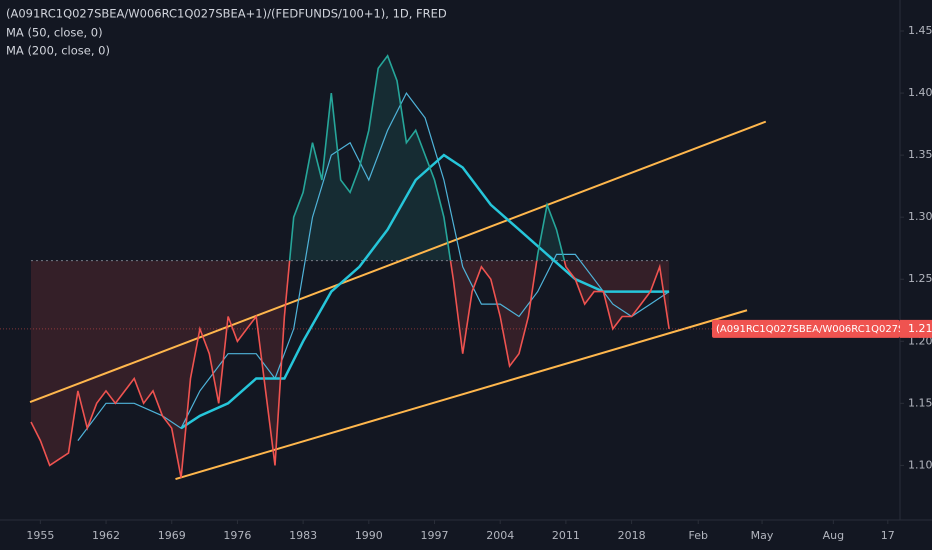  I want to click on x-tick-label: Feb, so click(697, 535).